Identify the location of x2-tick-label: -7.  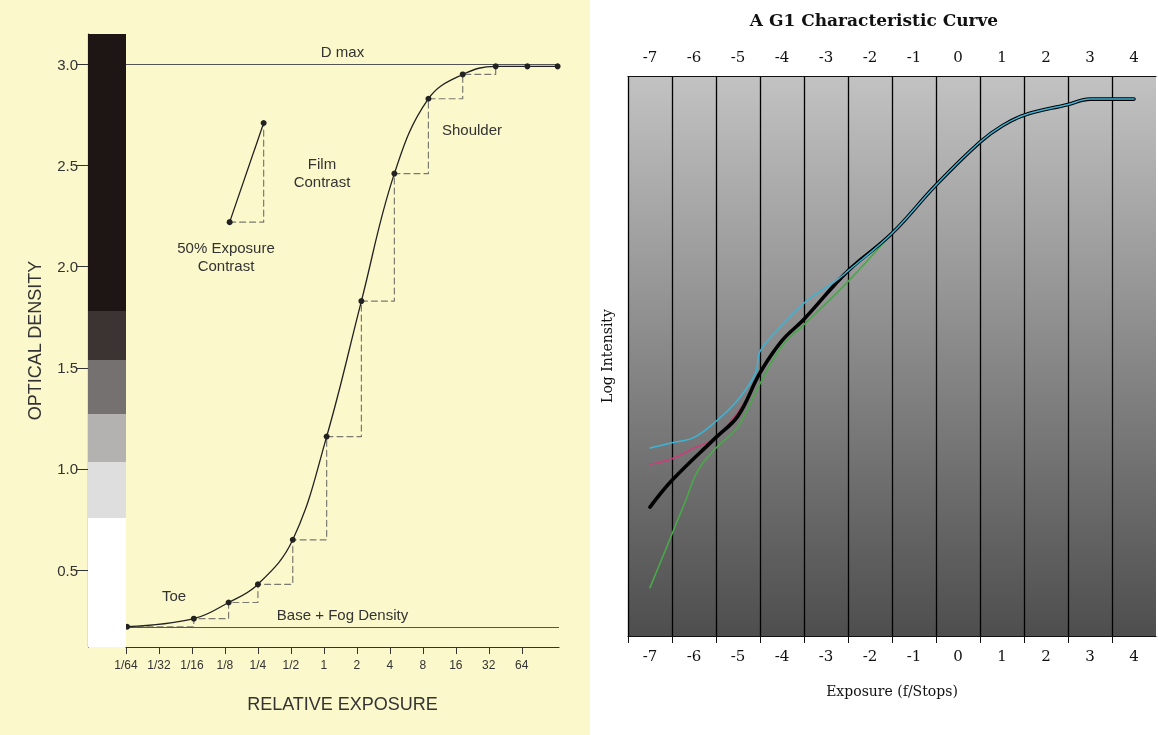
(650, 56).